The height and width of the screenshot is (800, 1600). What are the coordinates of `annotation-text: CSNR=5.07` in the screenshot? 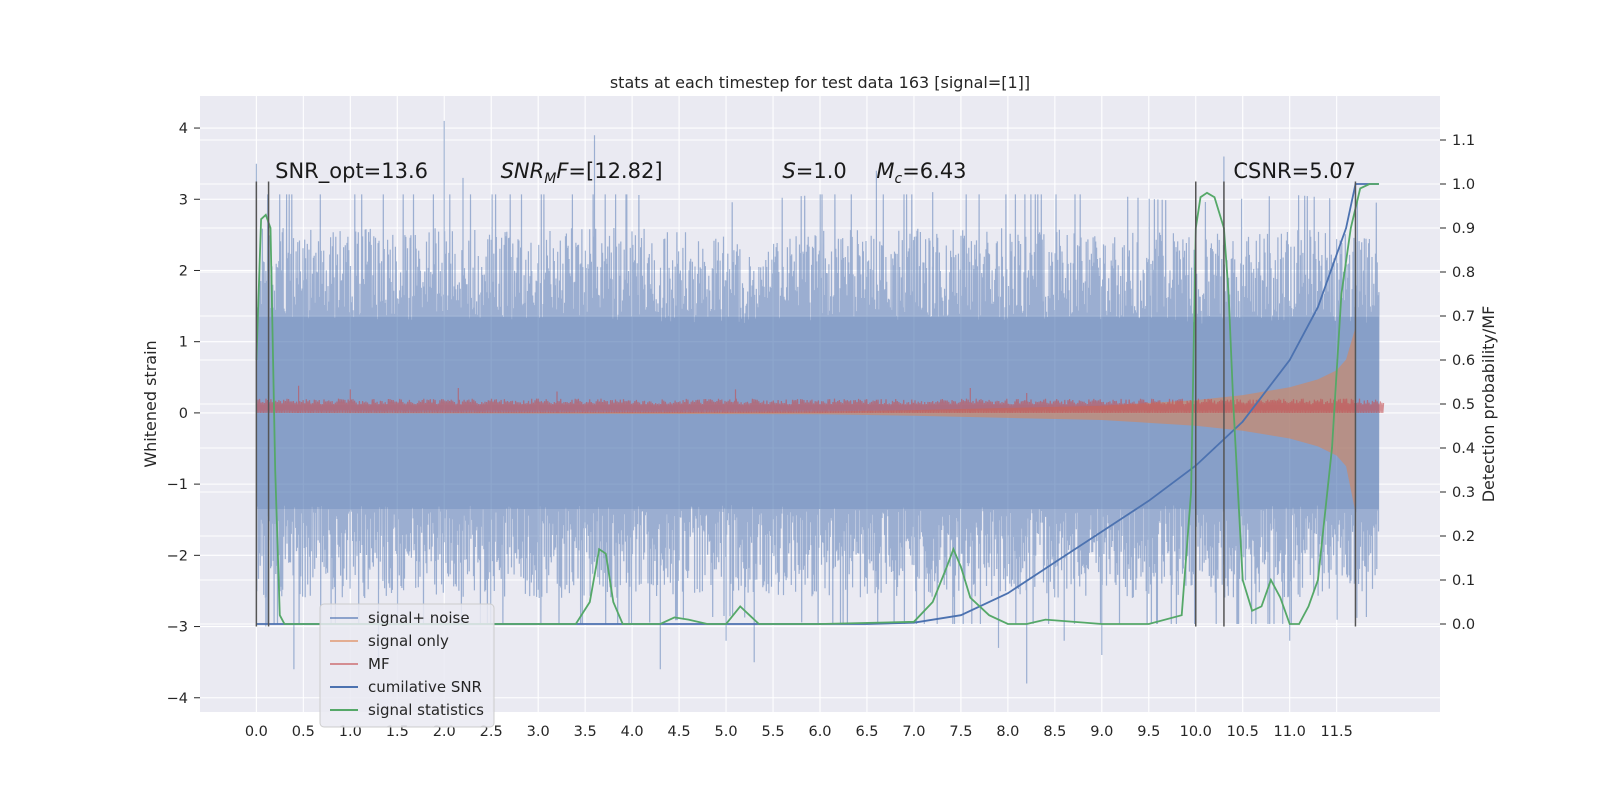 It's located at (1294, 171).